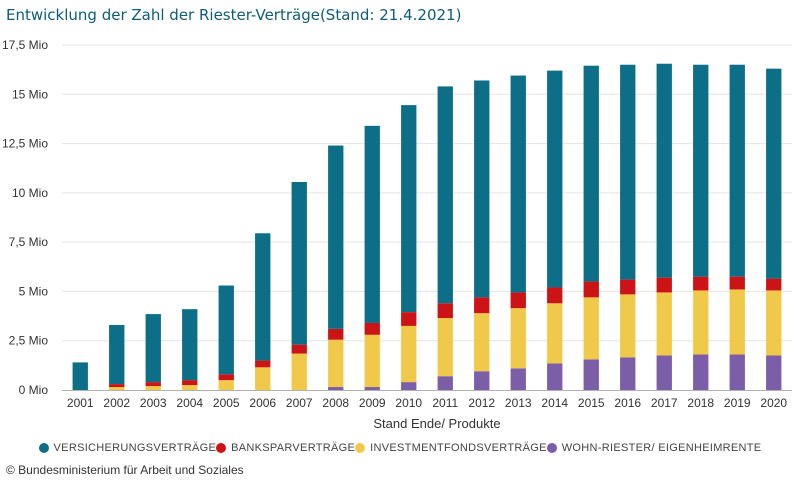 The height and width of the screenshot is (480, 800). I want to click on x-tick-label: 2004, so click(189, 403).